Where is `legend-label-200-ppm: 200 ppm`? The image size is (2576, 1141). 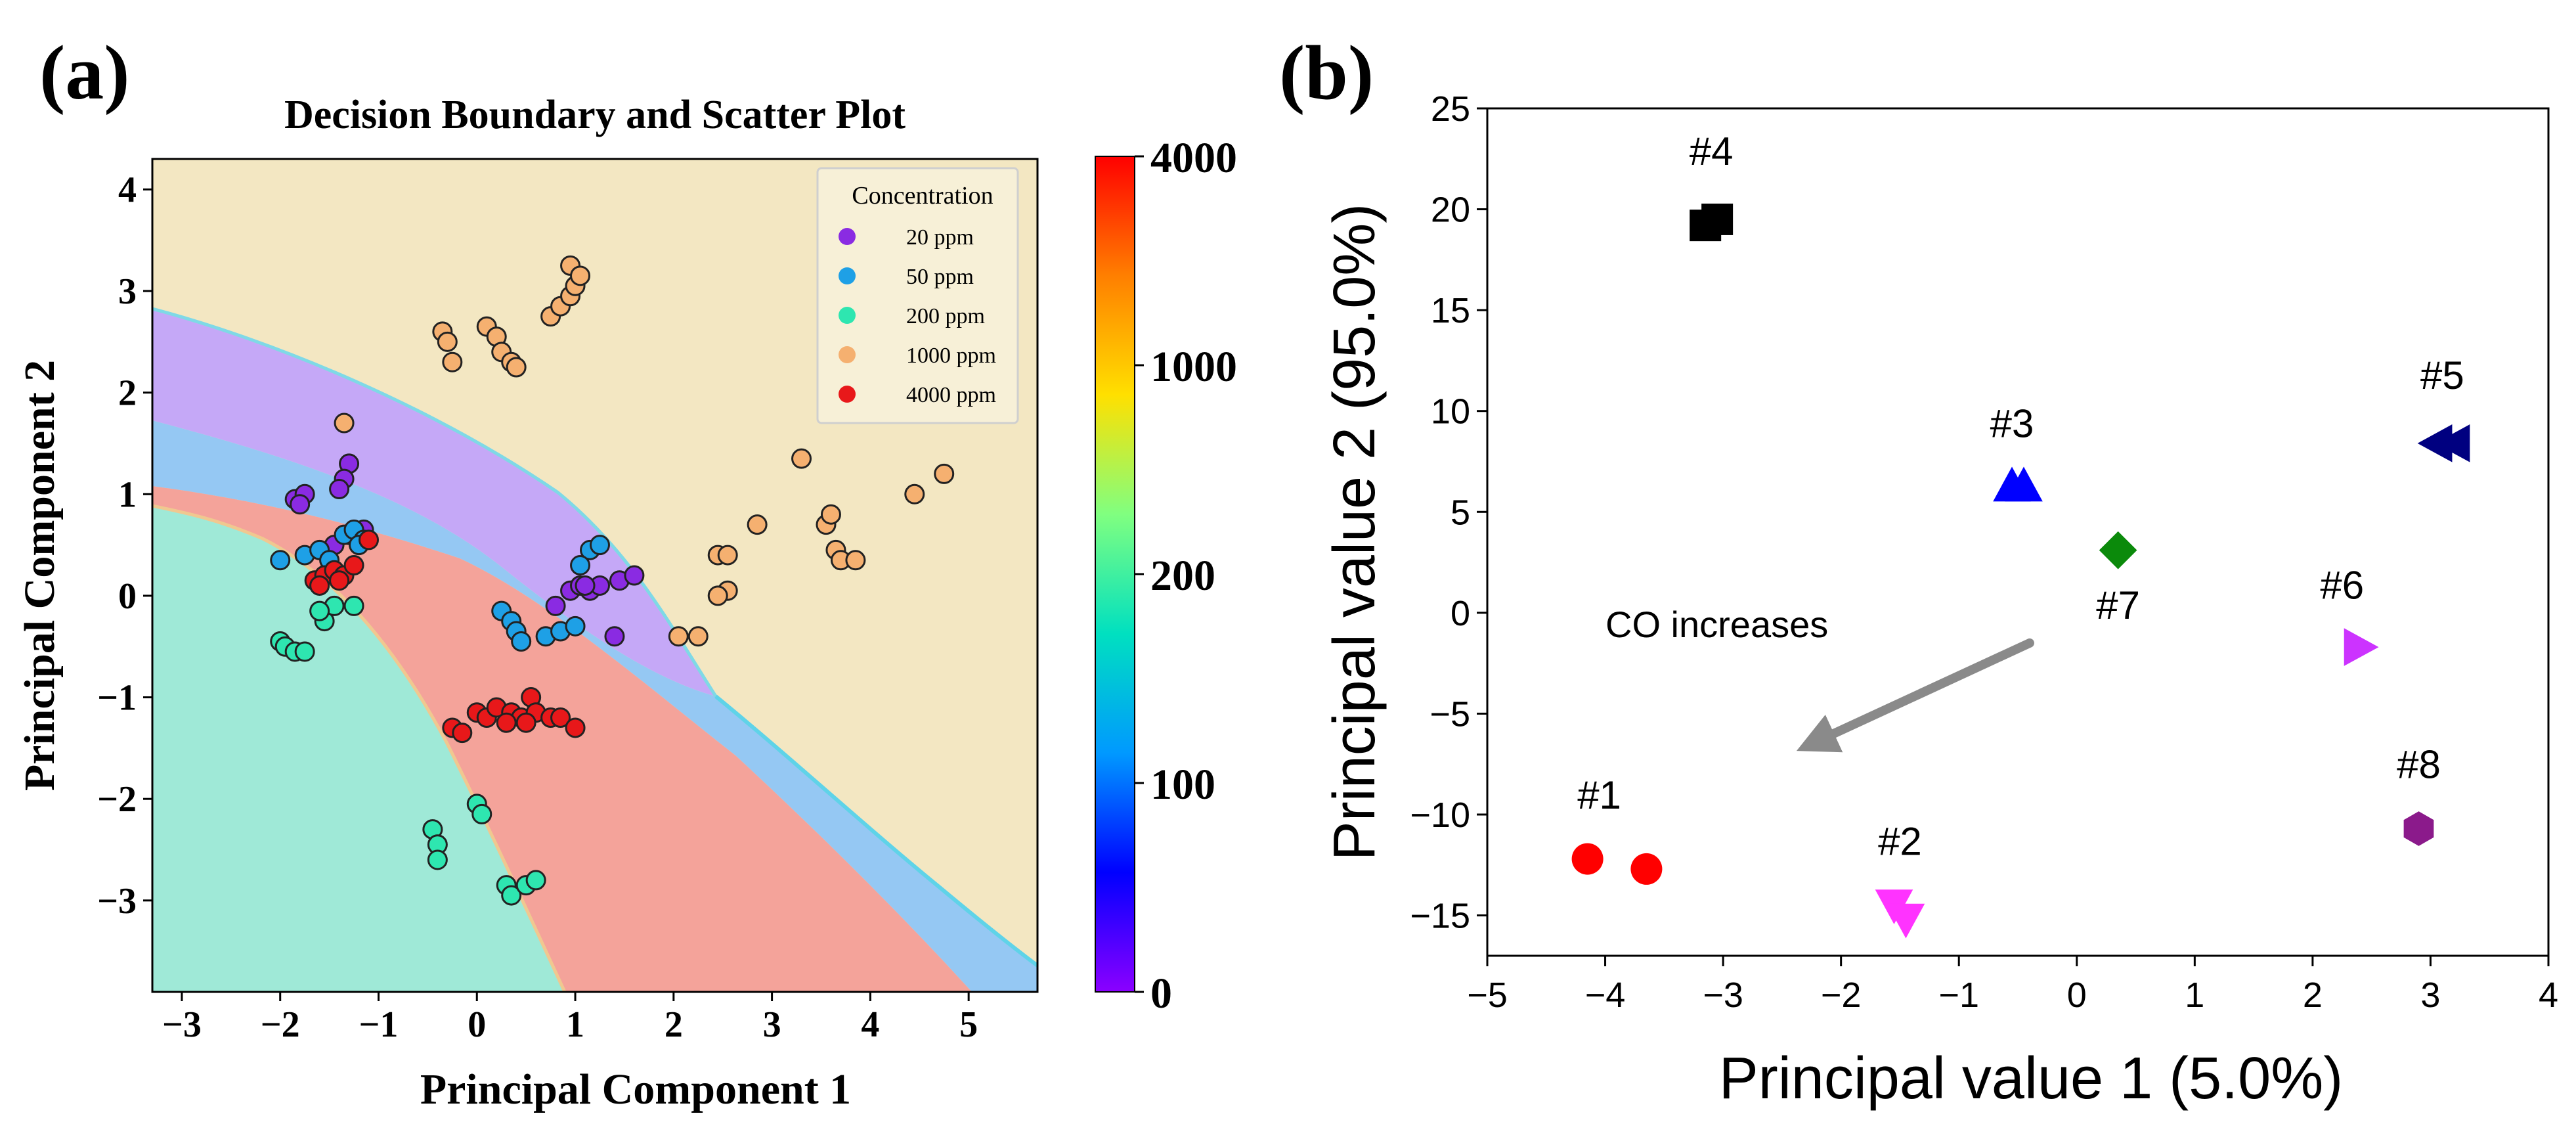
legend-label-200-ppm: 200 ppm is located at coordinates (945, 316).